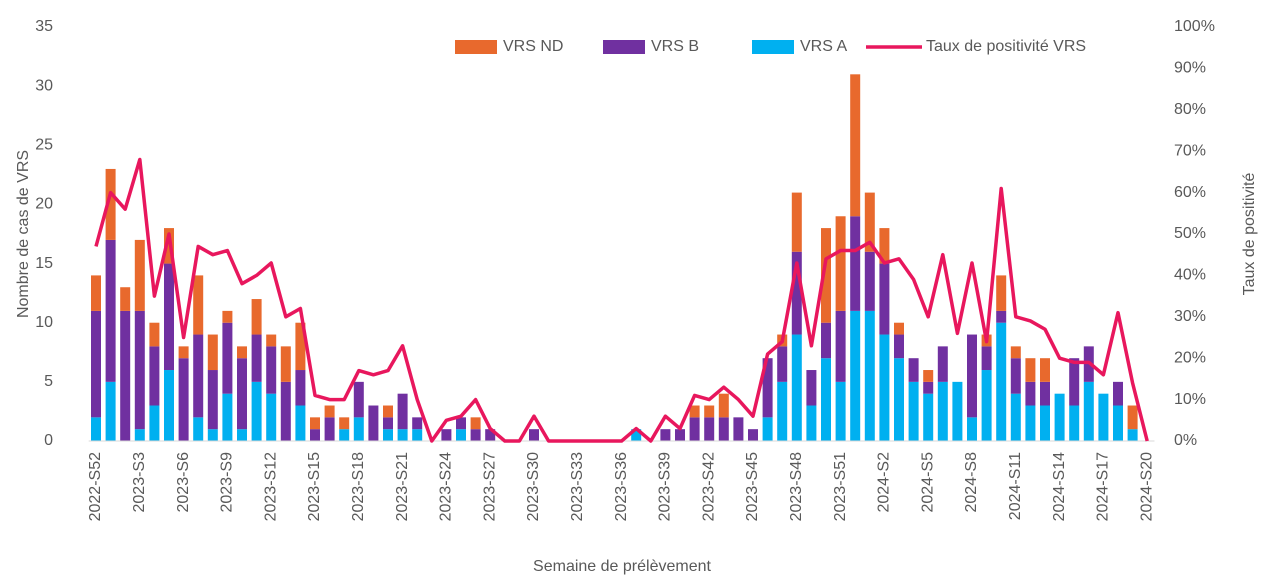  I want to click on x-tick-label: 2022-S52, so click(95, 486).